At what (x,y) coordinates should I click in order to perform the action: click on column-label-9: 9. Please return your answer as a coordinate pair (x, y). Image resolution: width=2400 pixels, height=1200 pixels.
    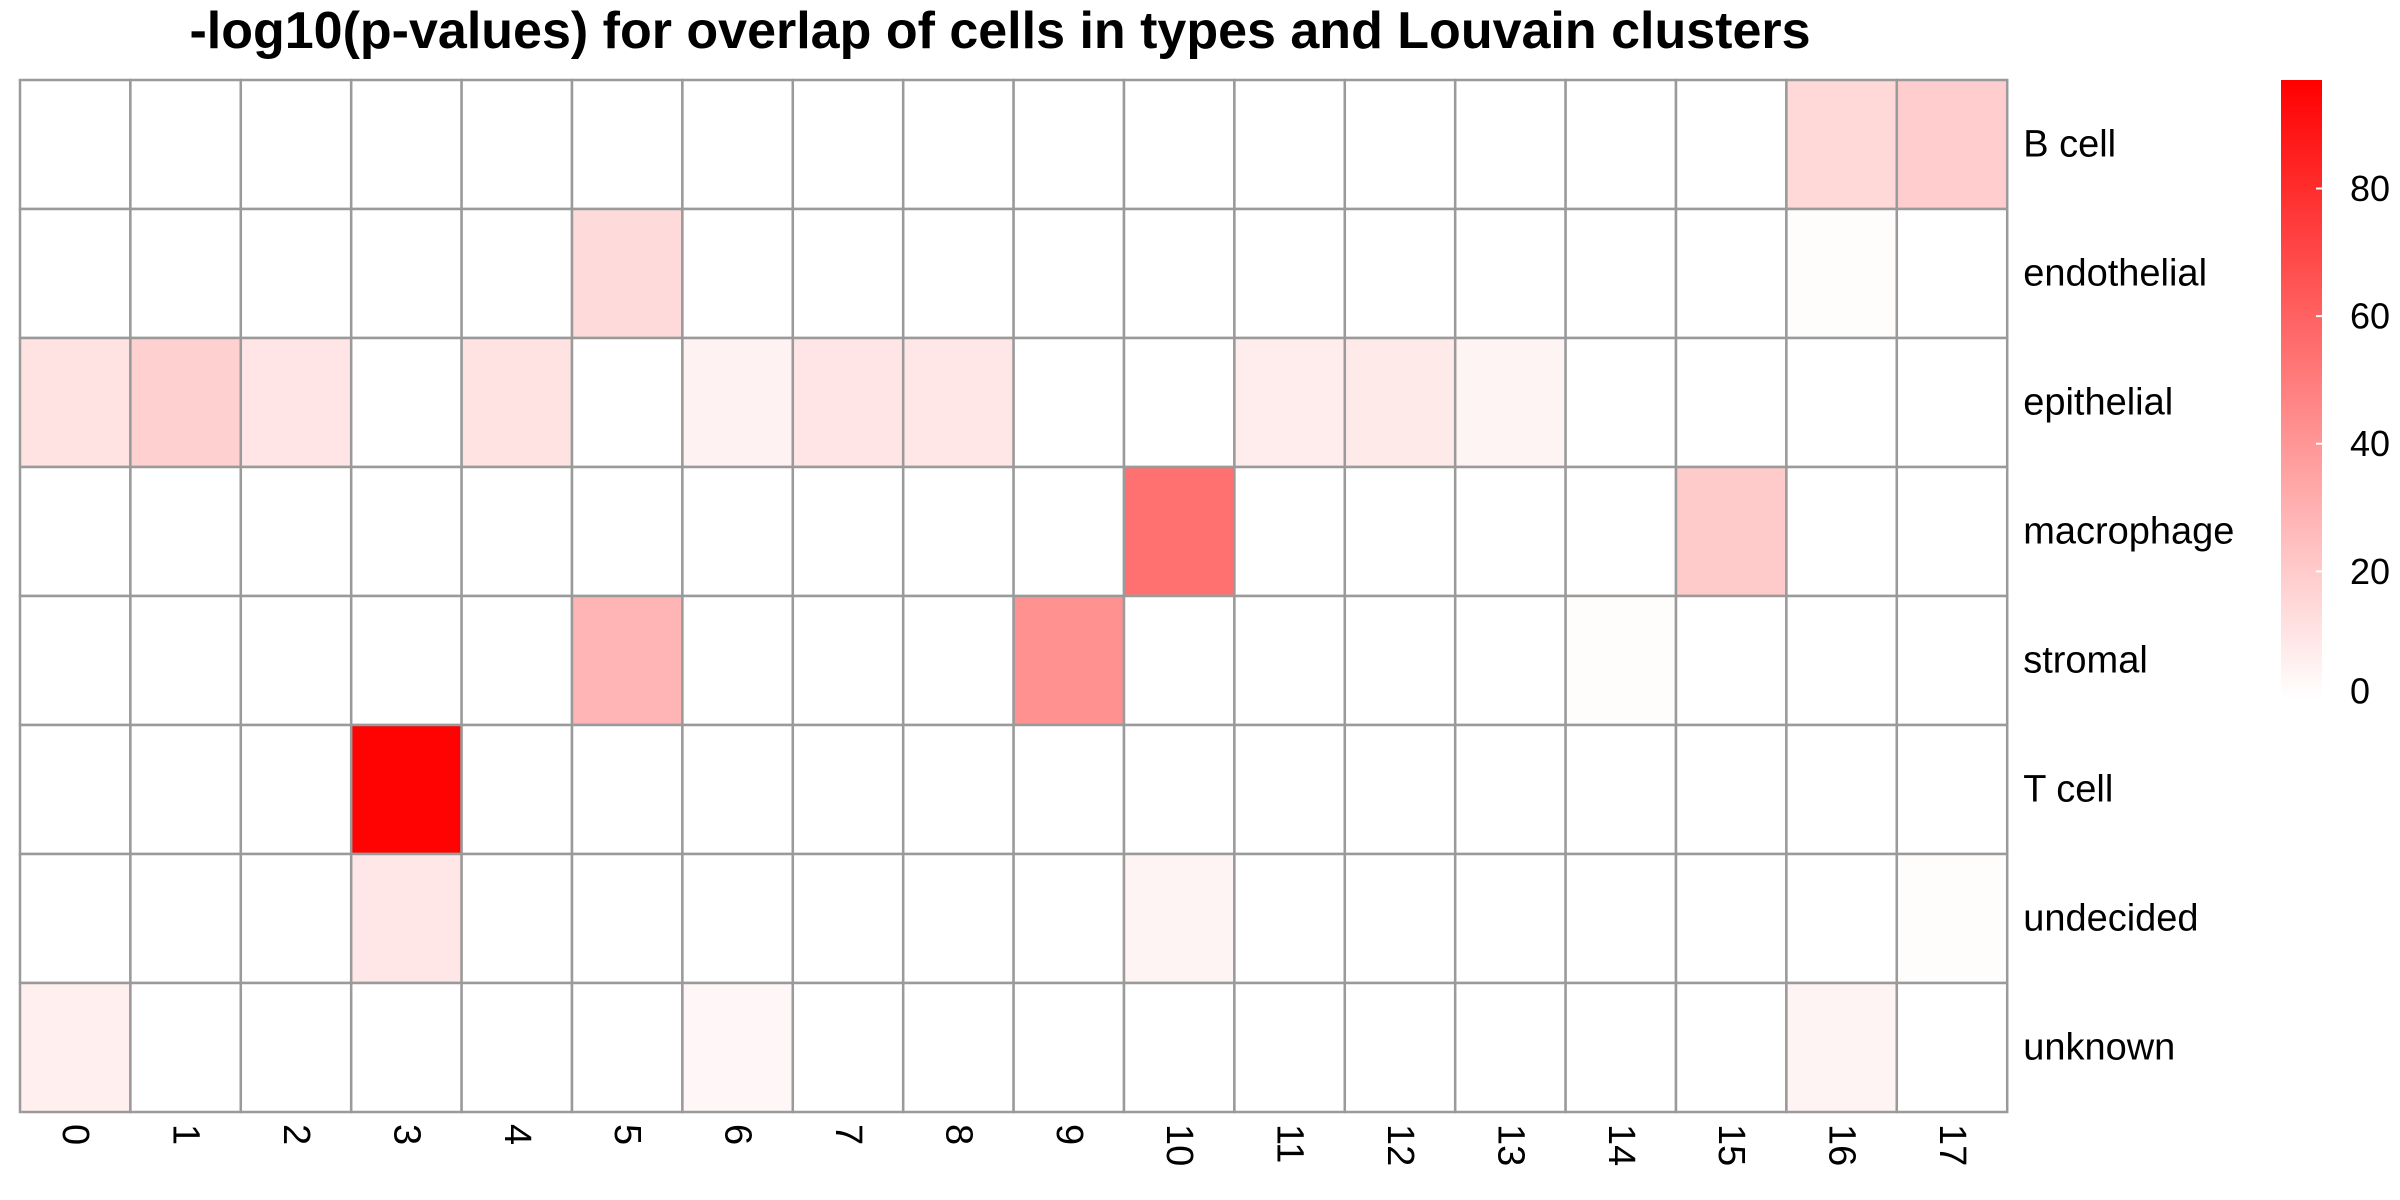
    Looking at the image, I should click on (1069, 1134).